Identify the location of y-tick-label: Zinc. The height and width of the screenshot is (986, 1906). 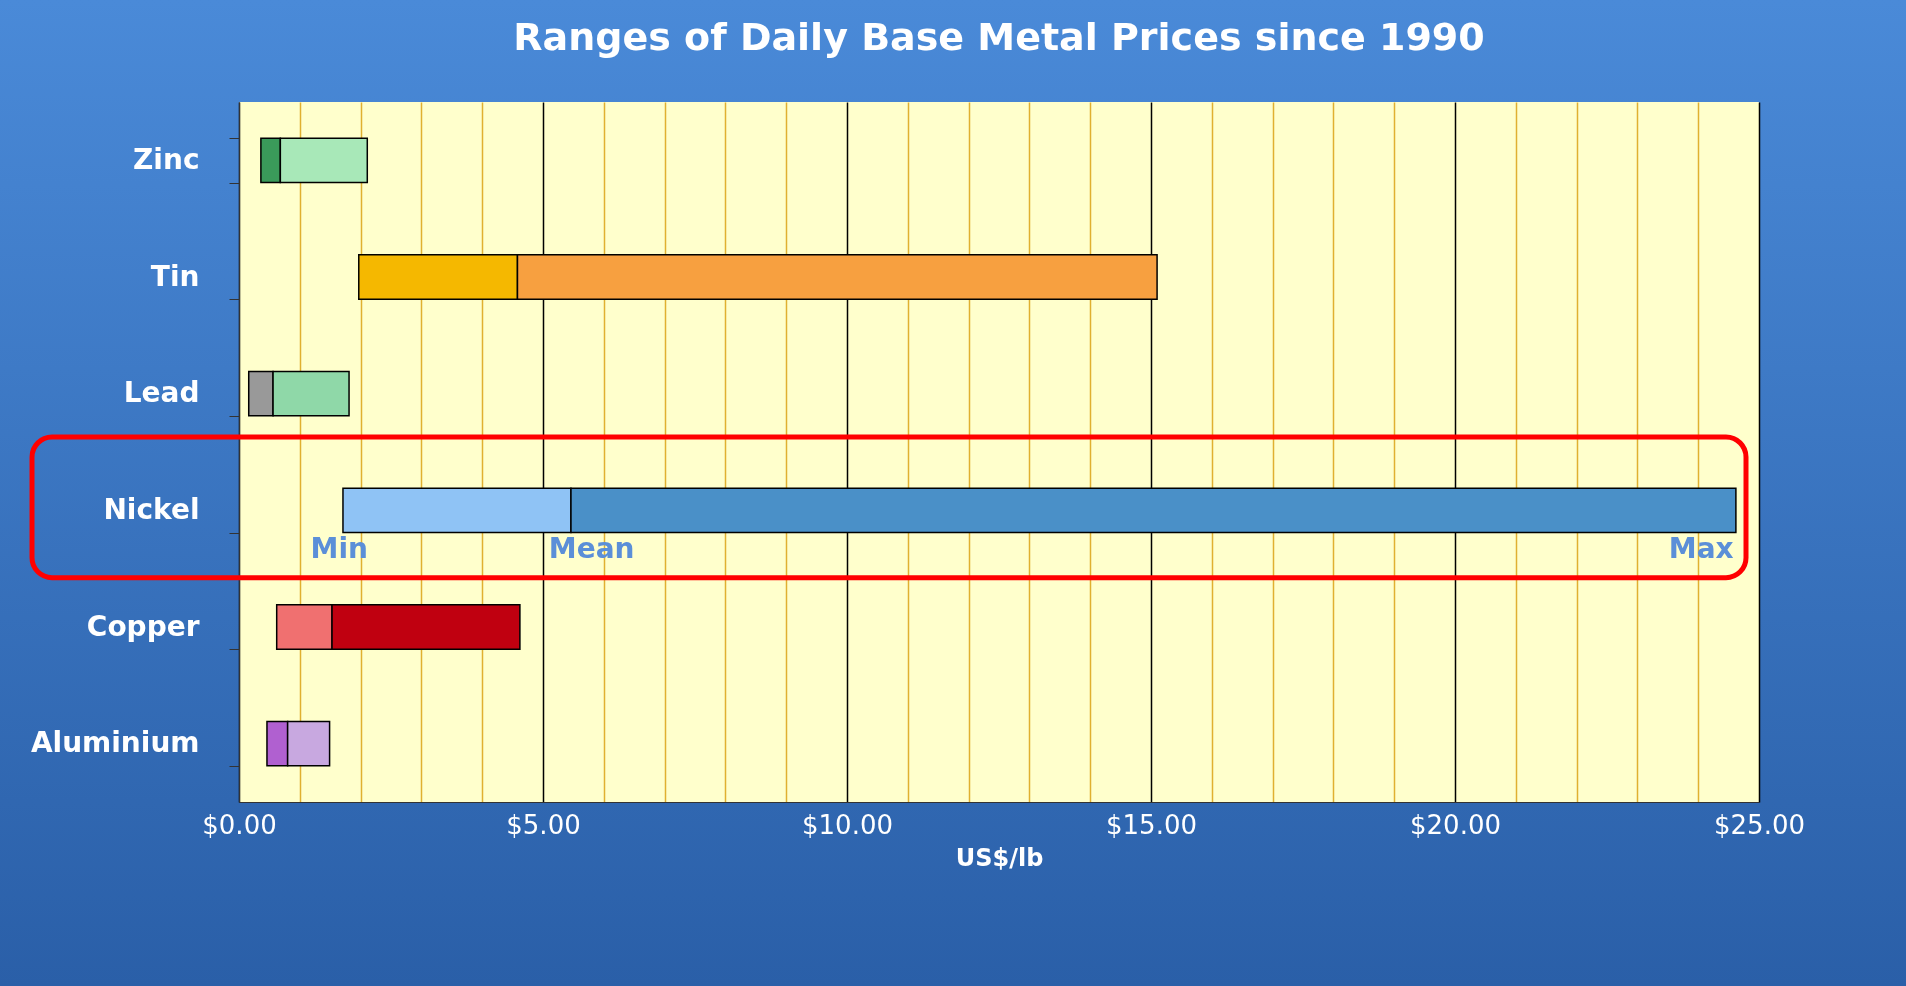
(166, 159).